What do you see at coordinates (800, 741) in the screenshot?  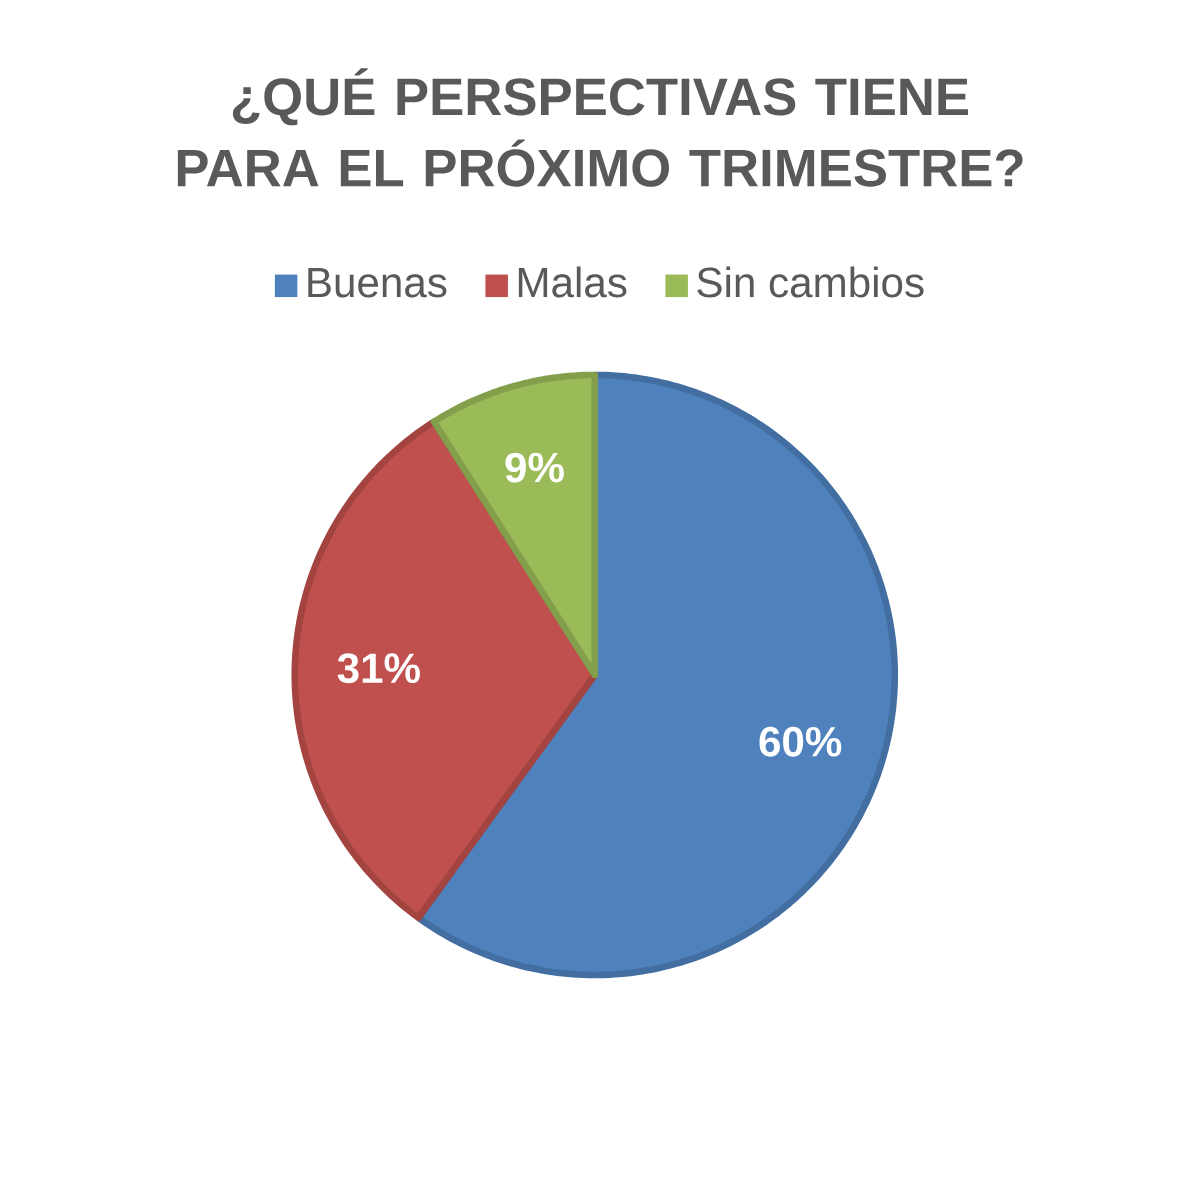 I see `data-label: 60%` at bounding box center [800, 741].